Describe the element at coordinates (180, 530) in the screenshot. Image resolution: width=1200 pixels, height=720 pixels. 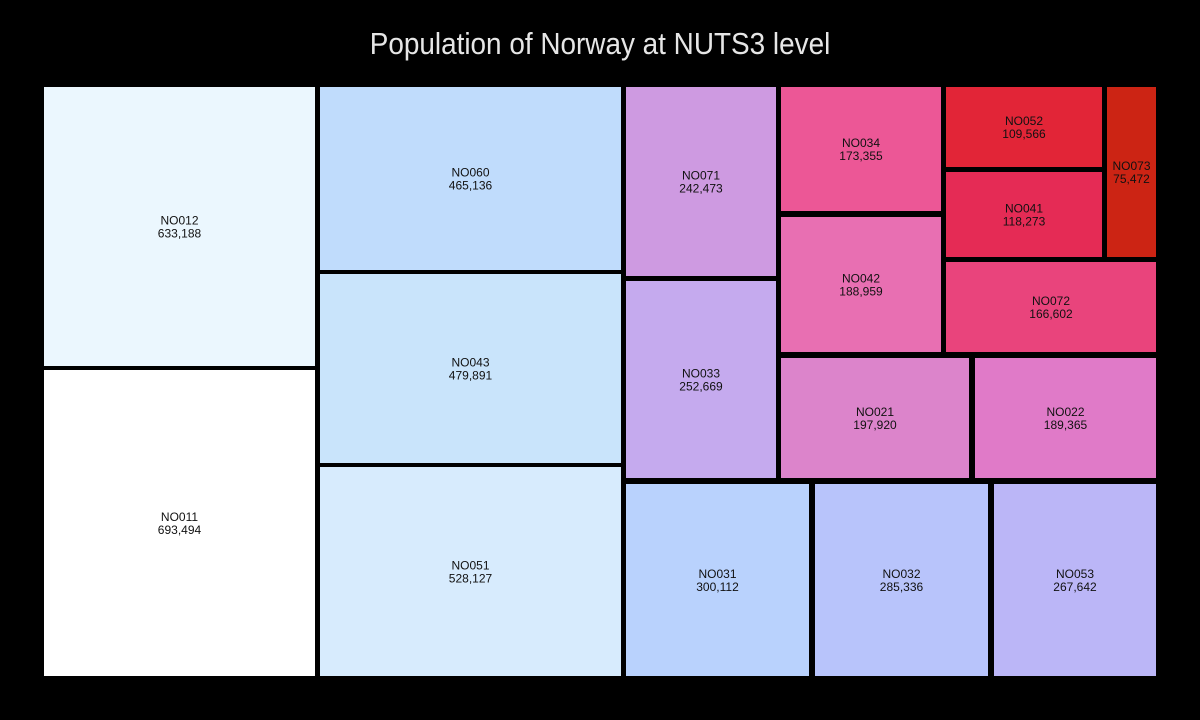
I see `tile-value-label: 693,494` at that location.